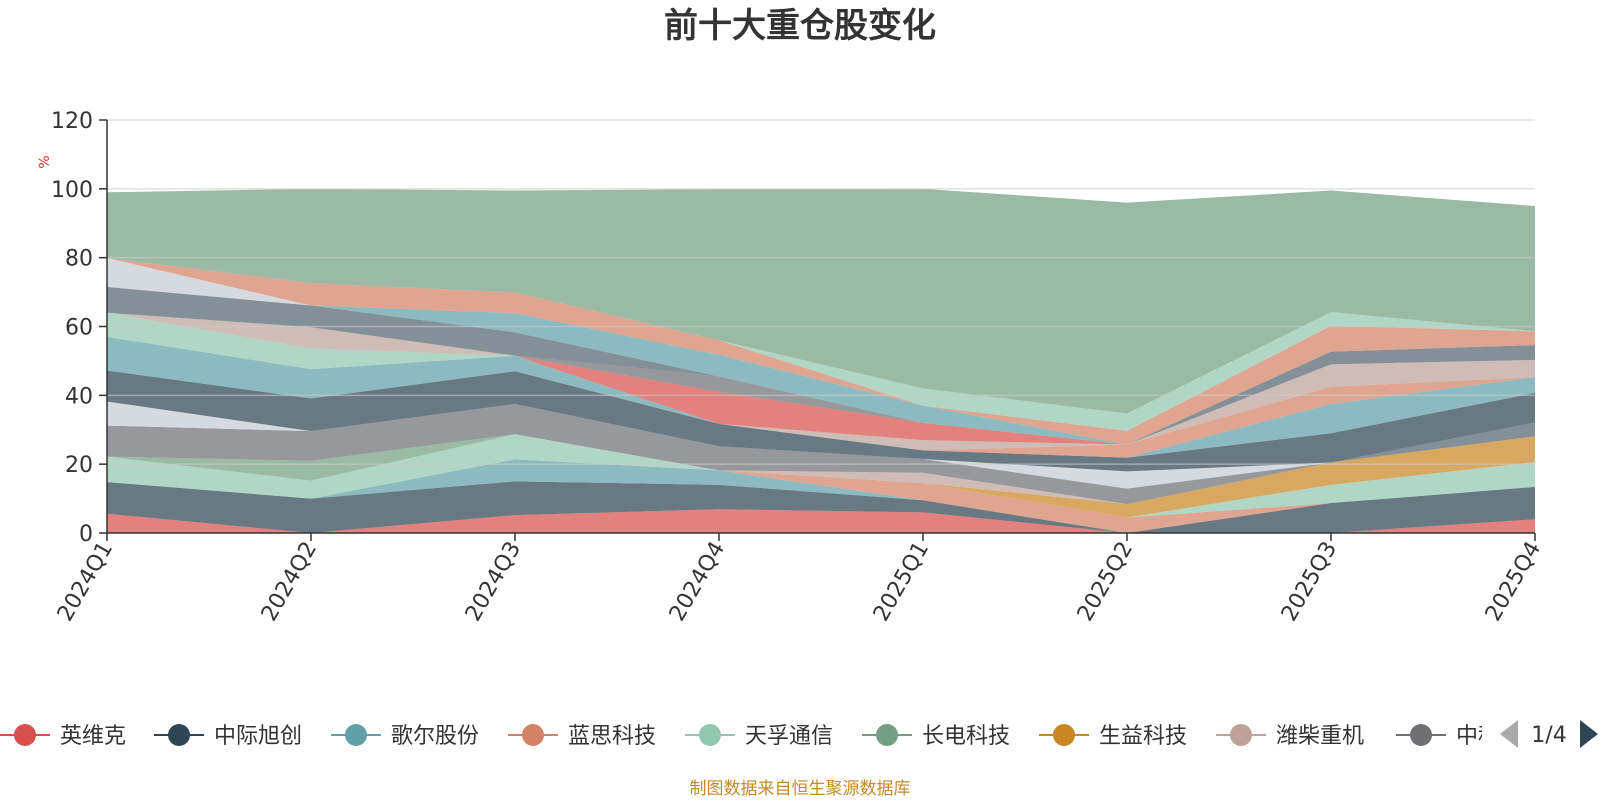 This screenshot has width=1600, height=800. I want to click on legend-label: 潍柴重机, so click(1320, 736).